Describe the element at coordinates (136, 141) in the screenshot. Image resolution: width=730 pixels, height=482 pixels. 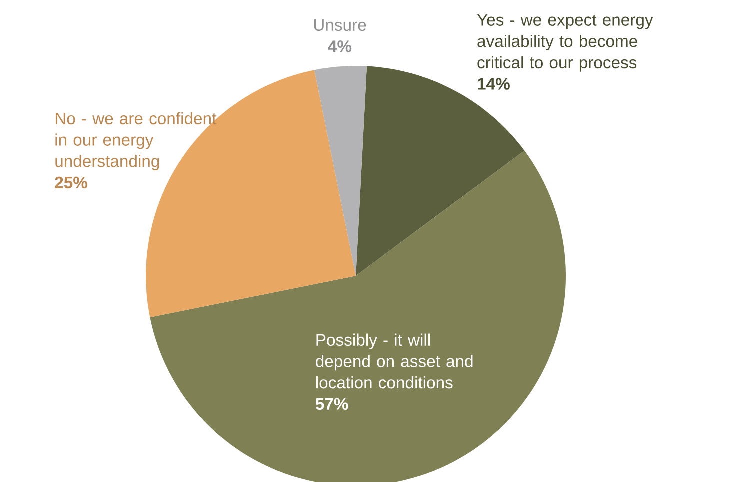
I see `slice-label: No - we are confident in our energy understanding` at that location.